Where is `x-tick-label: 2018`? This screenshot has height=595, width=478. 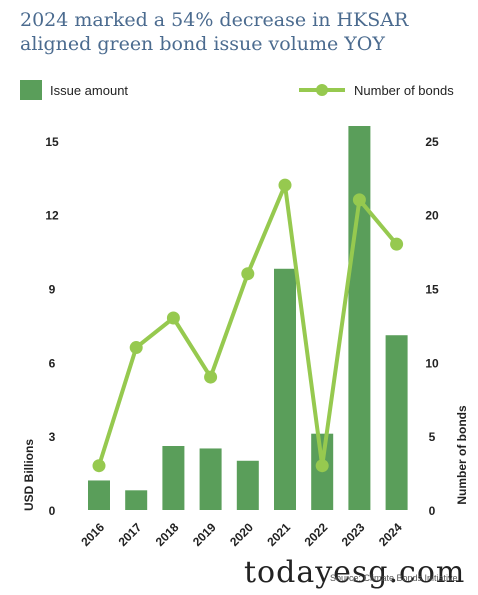 x-tick-label: 2018 is located at coordinates (167, 534).